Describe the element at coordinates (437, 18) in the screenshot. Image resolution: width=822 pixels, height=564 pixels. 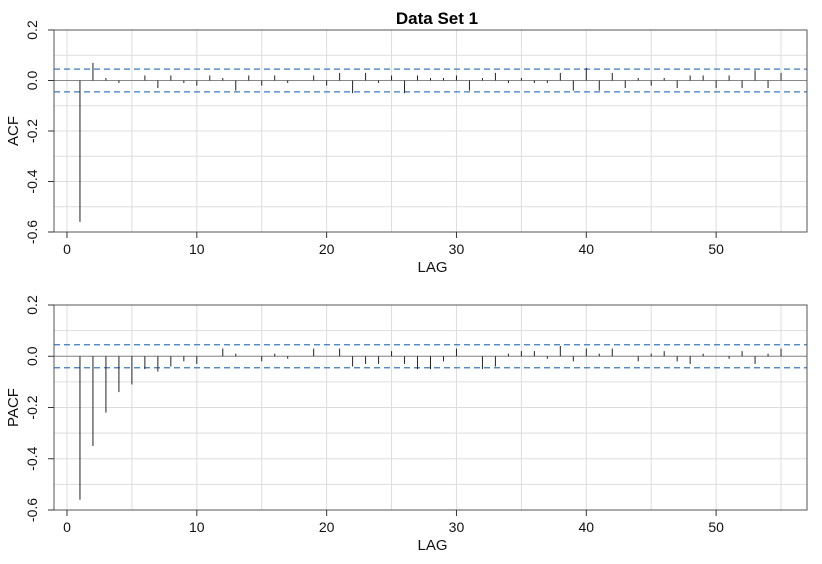
I see `chart-title: Data Set 1` at that location.